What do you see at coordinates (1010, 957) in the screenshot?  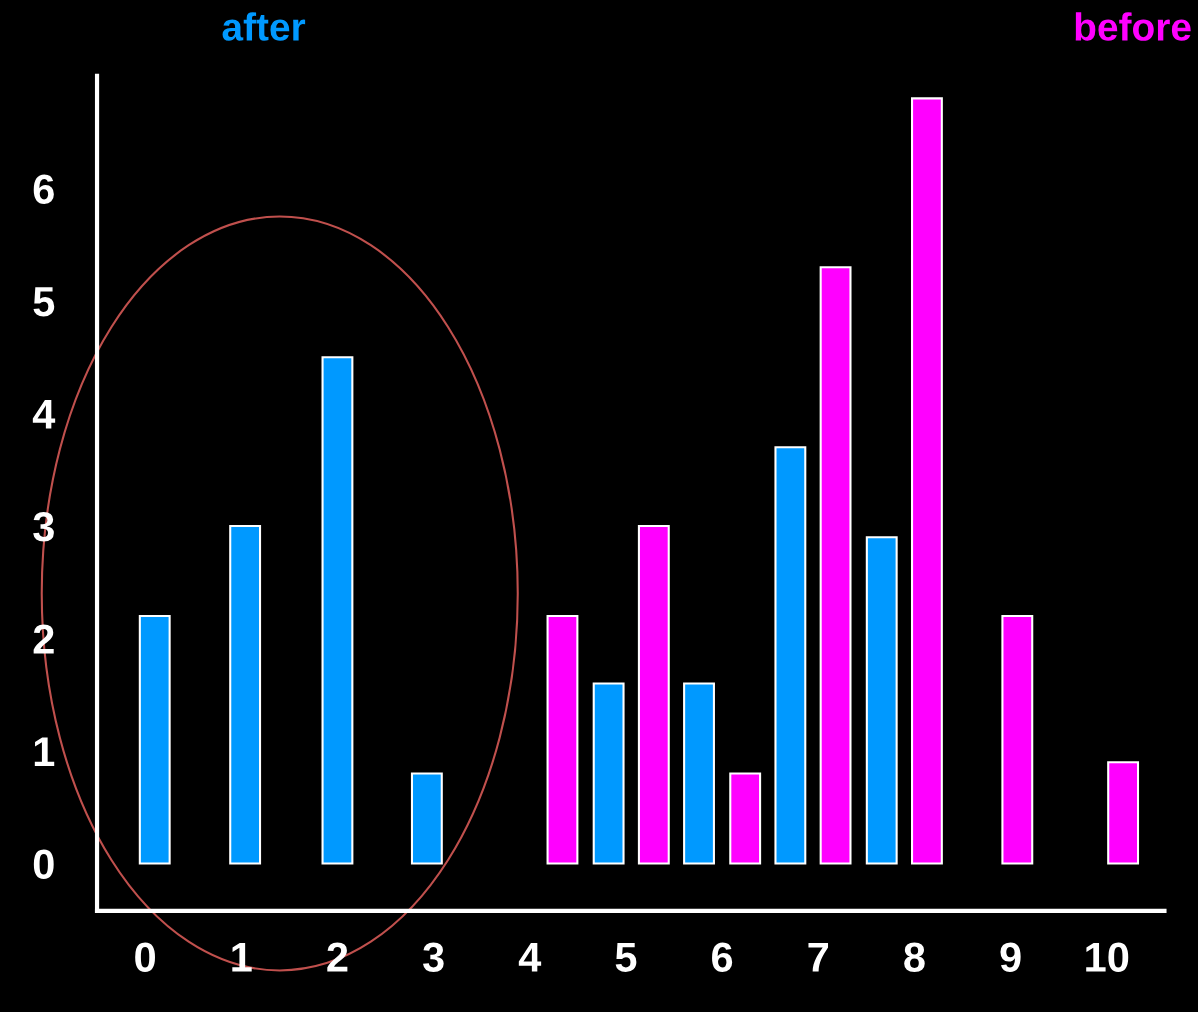 I see `x-tick-label: 9` at bounding box center [1010, 957].